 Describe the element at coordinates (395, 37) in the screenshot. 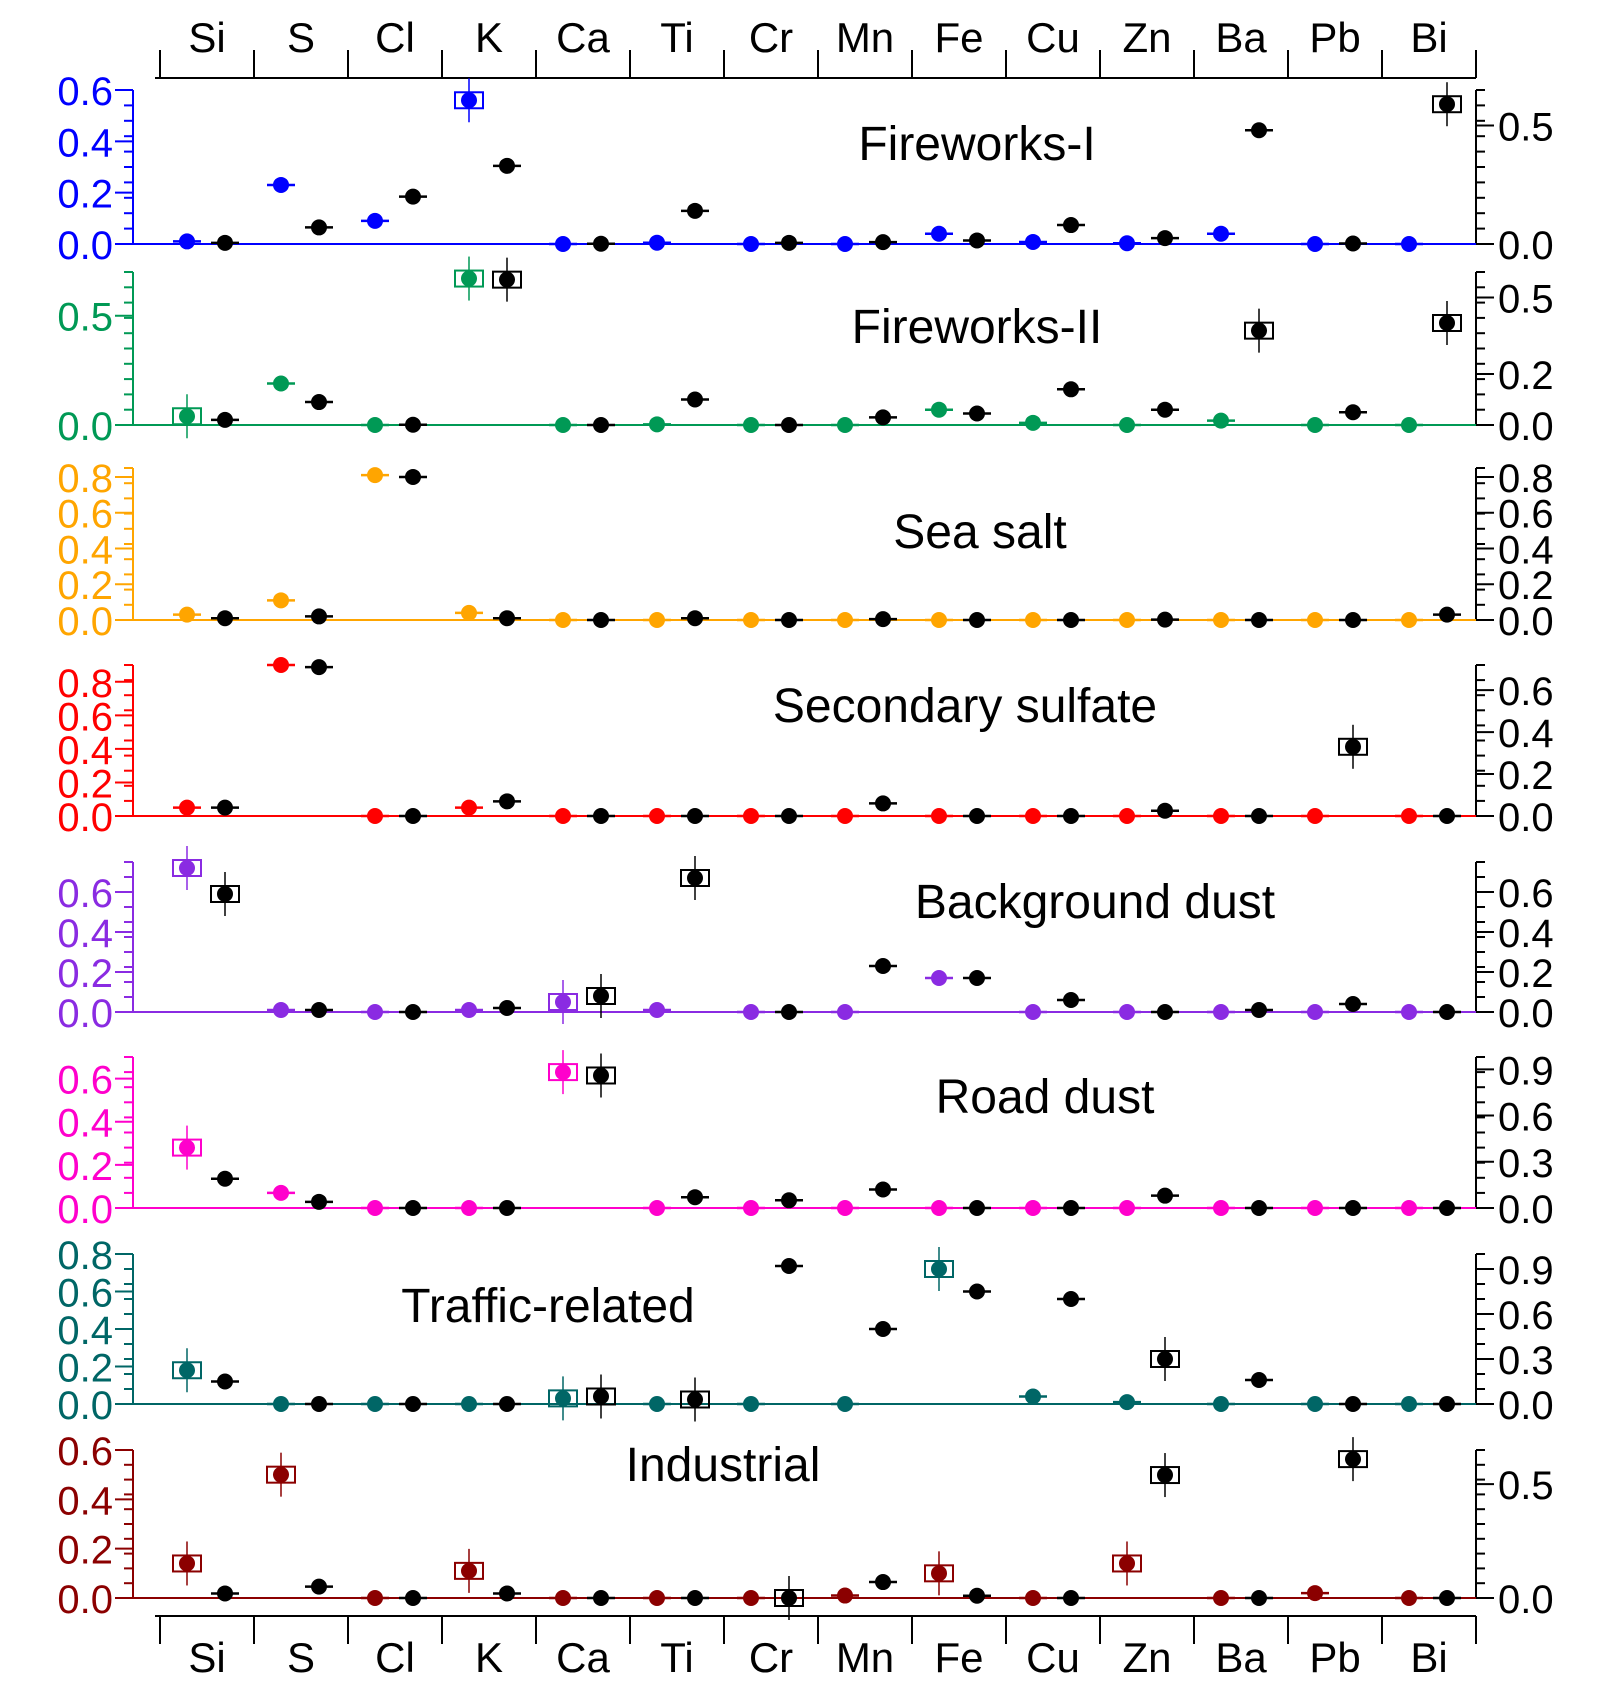

I see `top-category-label: Cl` at that location.